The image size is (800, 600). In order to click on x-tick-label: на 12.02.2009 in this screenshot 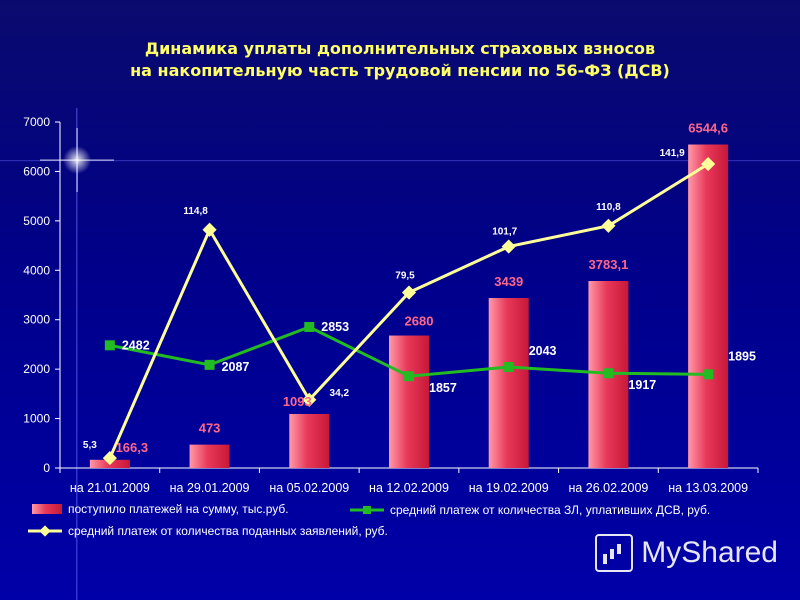, I will do `click(409, 488)`.